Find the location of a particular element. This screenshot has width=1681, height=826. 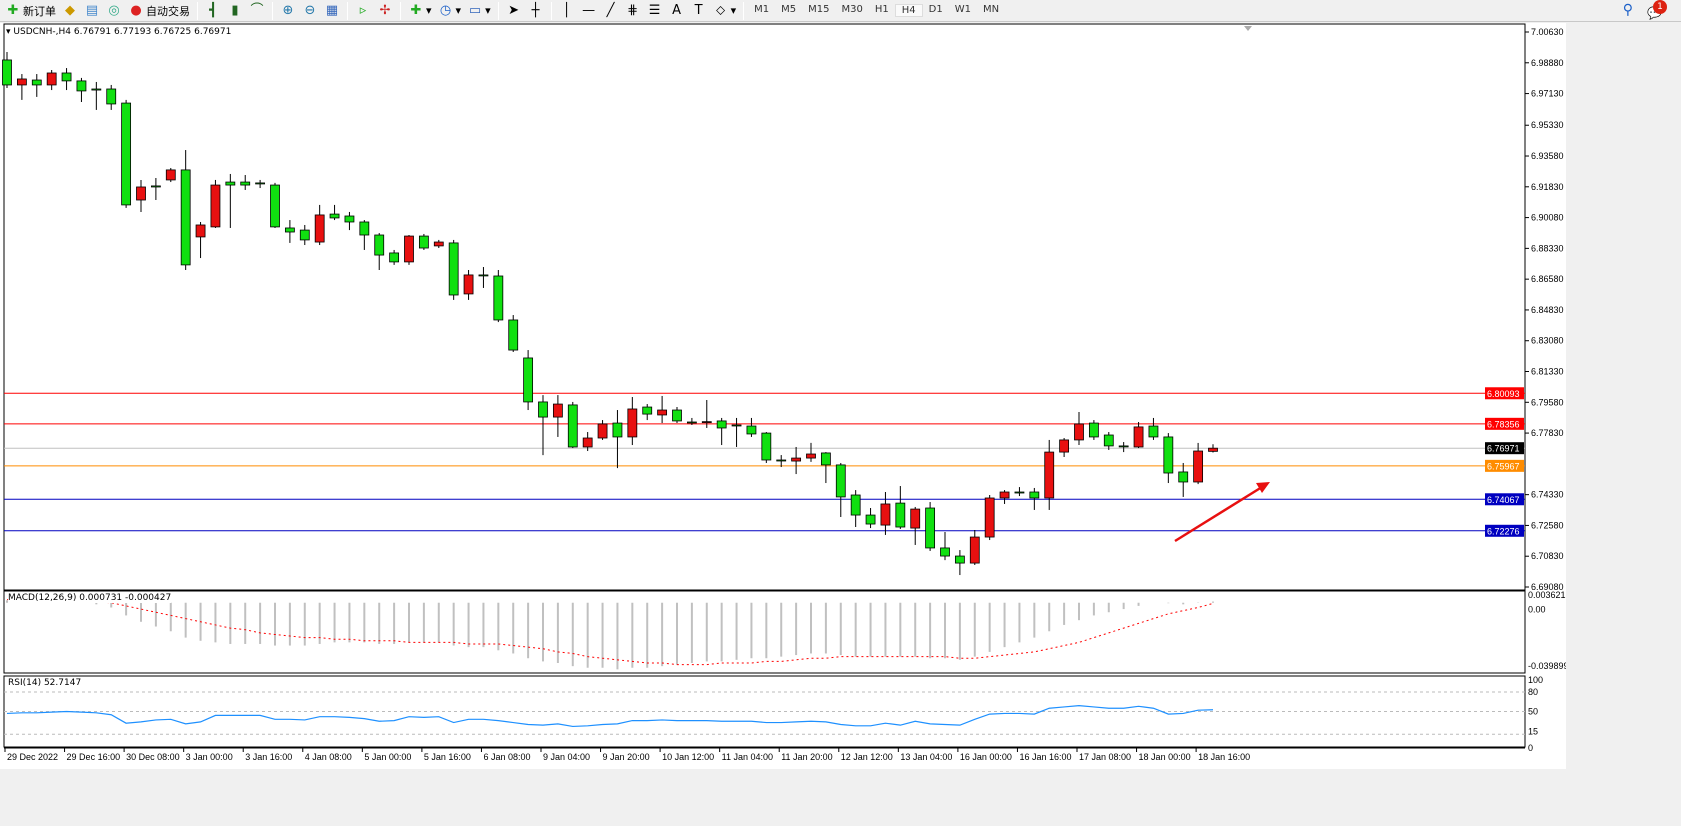

periods-button: ◷ ▾ is located at coordinates (450, 11).